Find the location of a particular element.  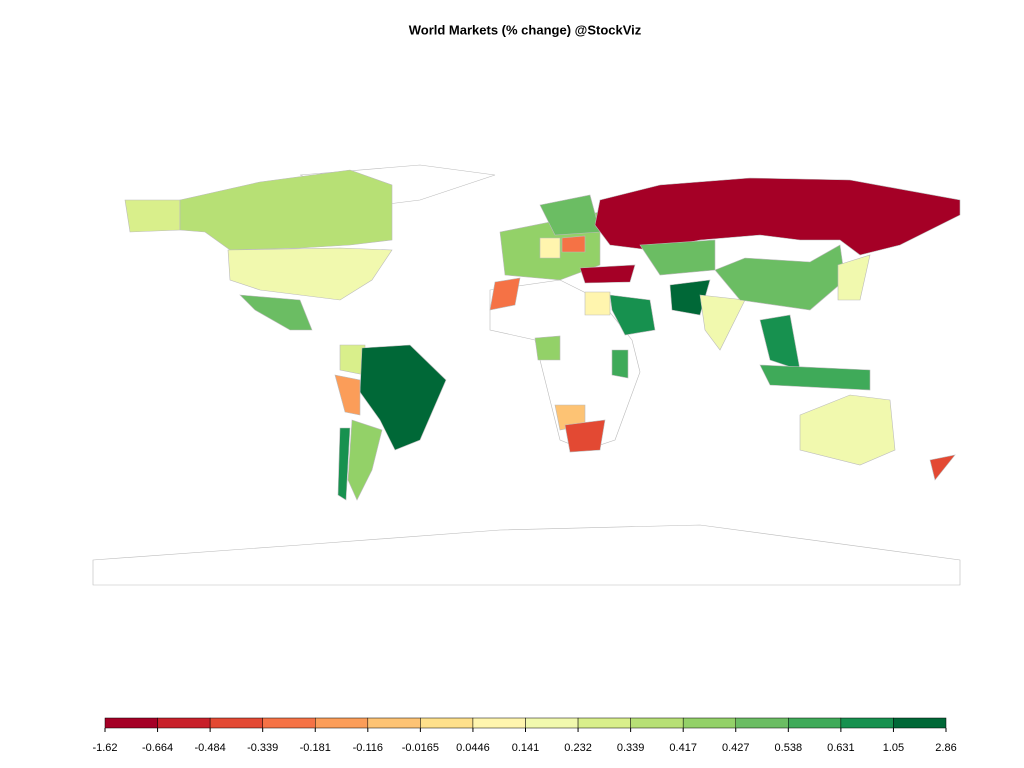

china is located at coordinates (780, 277).